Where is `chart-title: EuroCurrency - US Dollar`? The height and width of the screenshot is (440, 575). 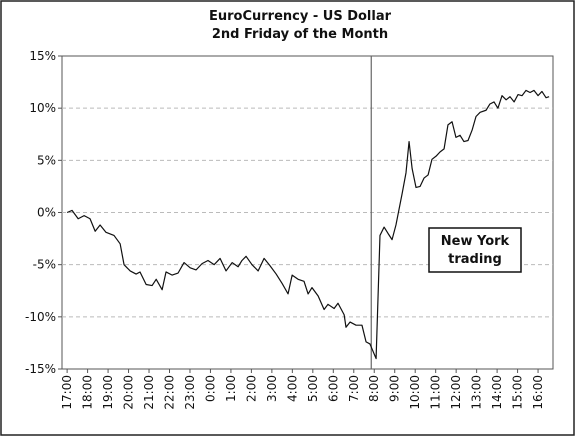 chart-title: EuroCurrency - US Dollar is located at coordinates (300, 16).